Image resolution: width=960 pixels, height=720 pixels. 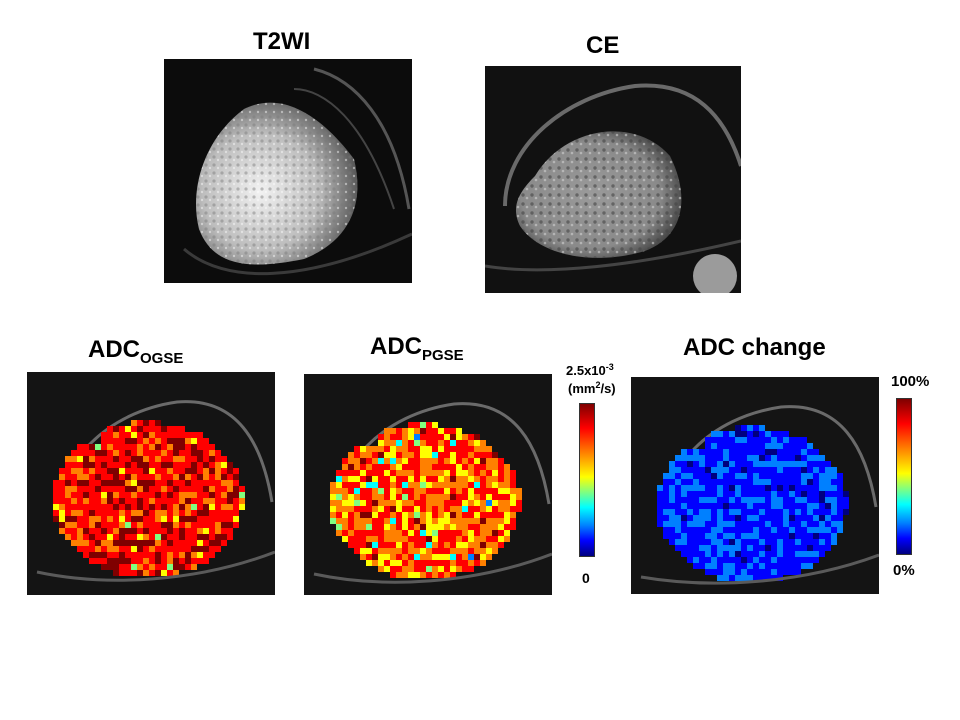 I want to click on adc-scale-max-mantissa: 2.5x10, so click(x=586, y=370).